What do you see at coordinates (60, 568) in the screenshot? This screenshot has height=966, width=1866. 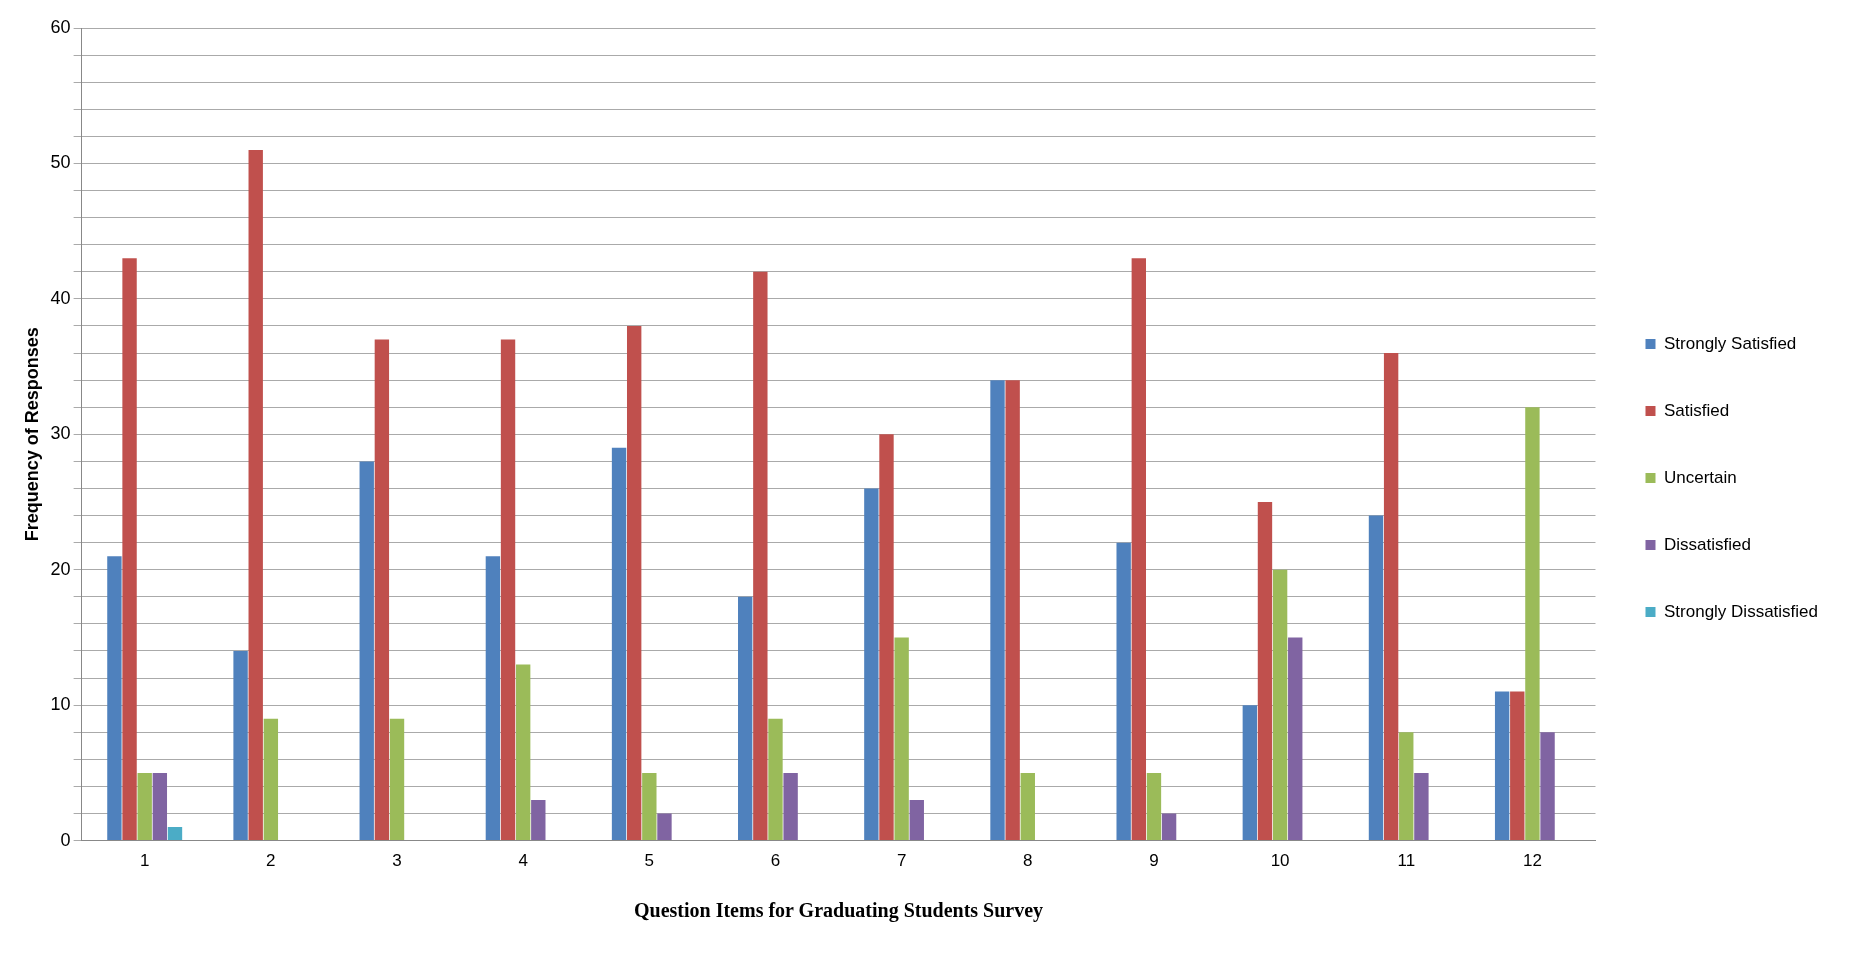 I see `y-tick-label: 20` at bounding box center [60, 568].